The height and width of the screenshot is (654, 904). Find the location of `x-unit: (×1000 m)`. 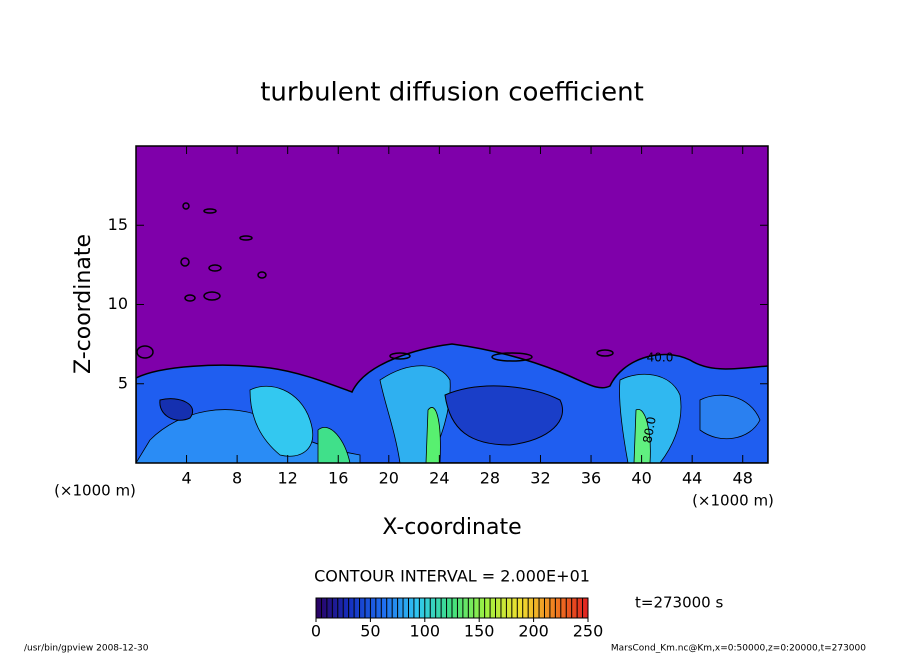

x-unit: (×1000 m) is located at coordinates (733, 501).